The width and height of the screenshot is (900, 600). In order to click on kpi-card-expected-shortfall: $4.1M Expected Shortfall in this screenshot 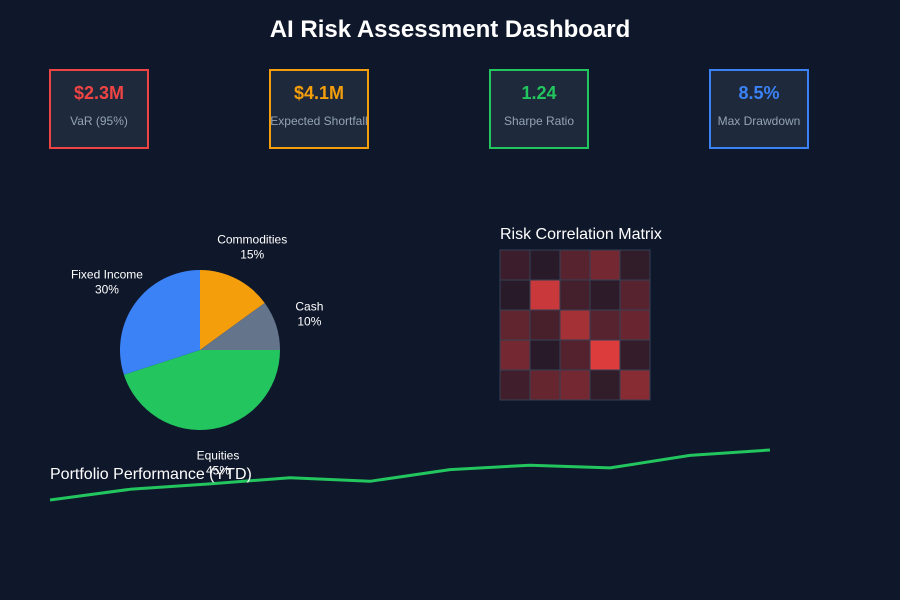, I will do `click(319, 109)`.